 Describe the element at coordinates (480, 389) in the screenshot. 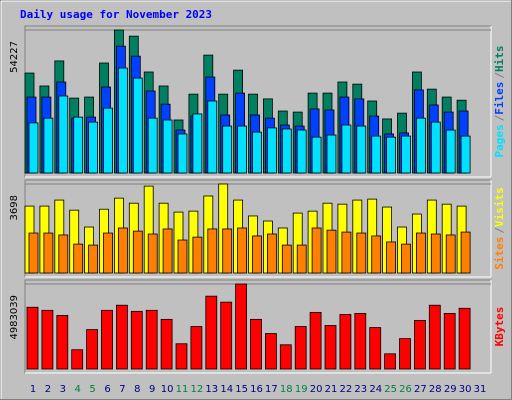

I see `x-tick-label: 31` at that location.